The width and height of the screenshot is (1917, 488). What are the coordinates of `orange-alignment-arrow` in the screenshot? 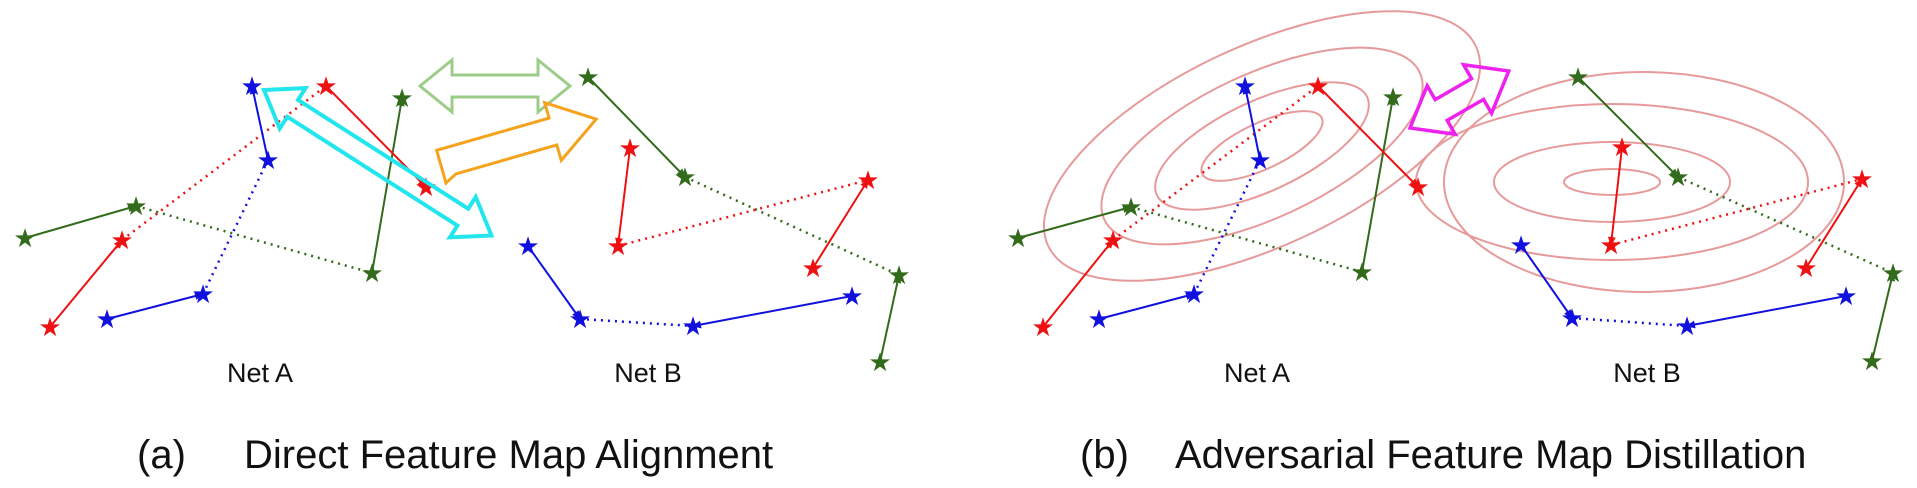 It's located at (516, 143).